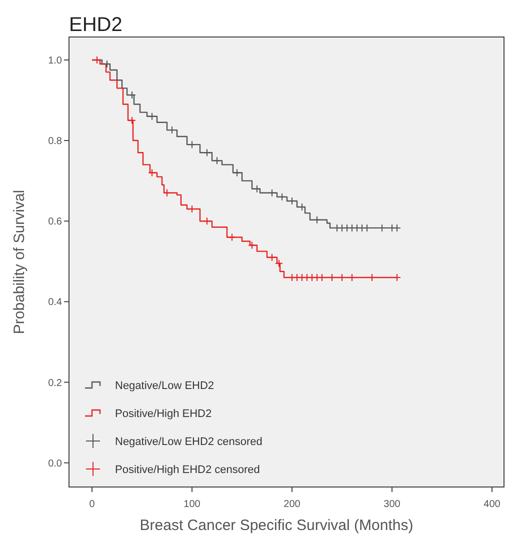 This screenshot has height=536, width=509. Describe the element at coordinates (292, 504) in the screenshot. I see `x-tick-label: 200` at that location.